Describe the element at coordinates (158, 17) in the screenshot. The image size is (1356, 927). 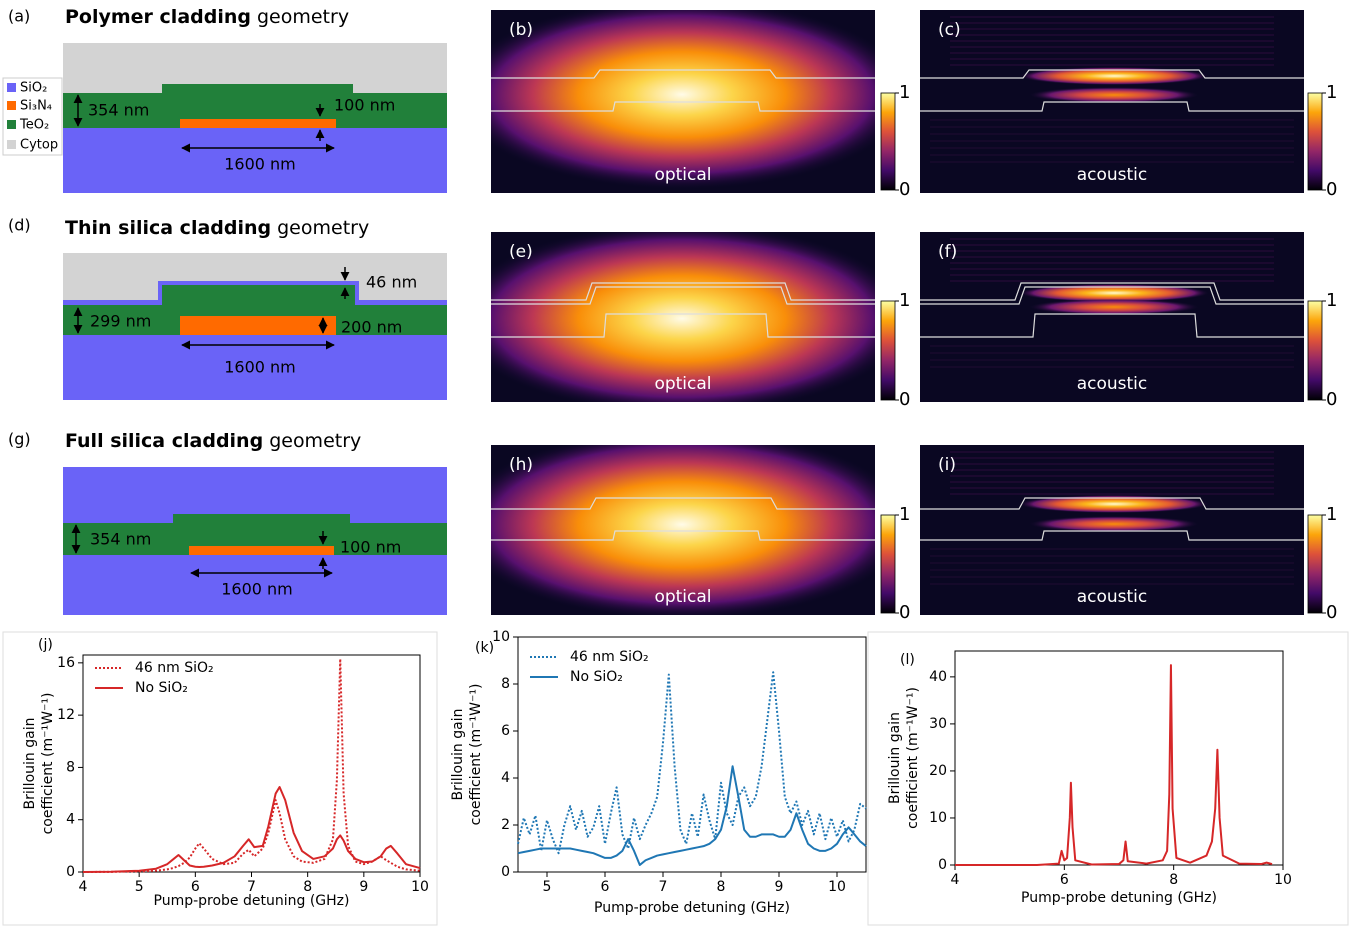
I see `title-bold: Polymer cladding` at that location.